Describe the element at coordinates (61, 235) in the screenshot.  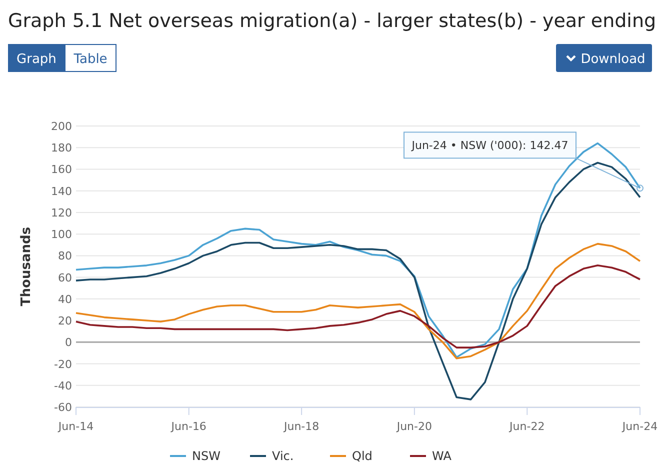
I see `y-tick-label: 100` at that location.